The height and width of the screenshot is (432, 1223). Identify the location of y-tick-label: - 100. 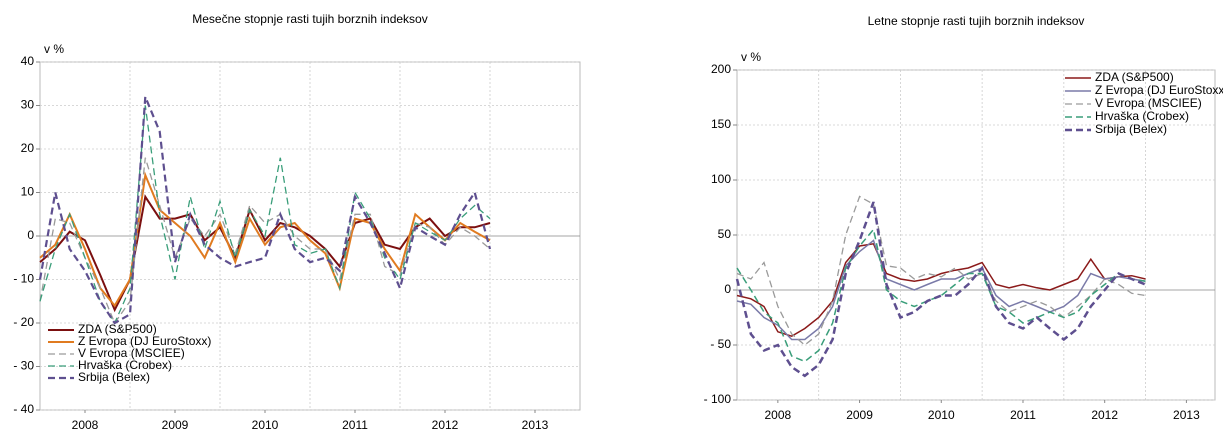
(718, 399).